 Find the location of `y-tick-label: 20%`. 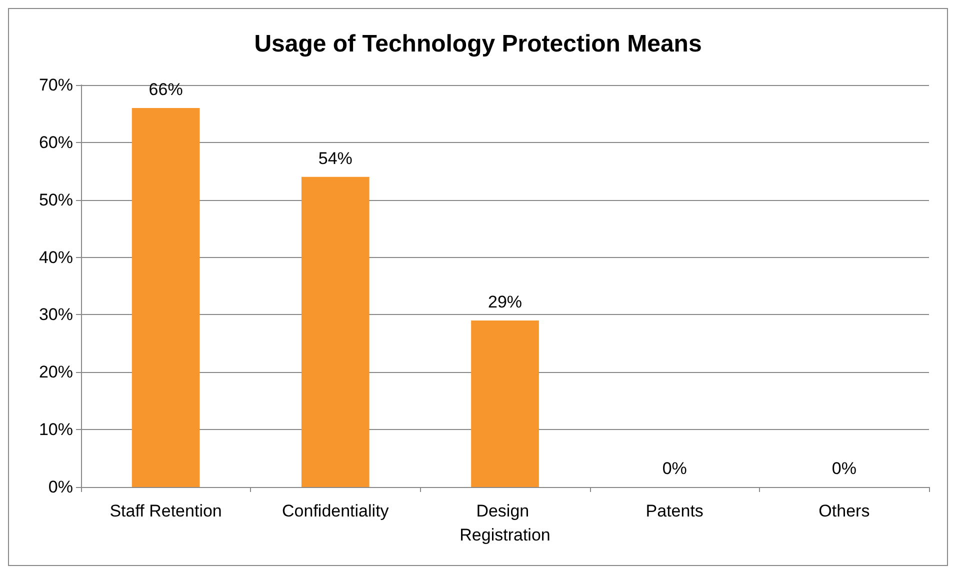

y-tick-label: 20% is located at coordinates (55, 372).